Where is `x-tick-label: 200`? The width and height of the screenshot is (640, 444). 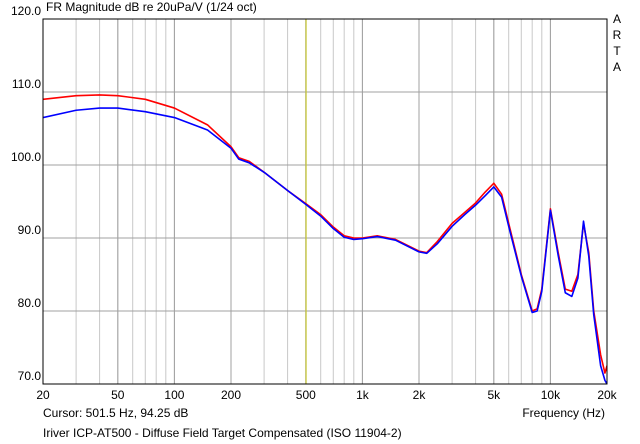 x-tick-label: 200 is located at coordinates (231, 395).